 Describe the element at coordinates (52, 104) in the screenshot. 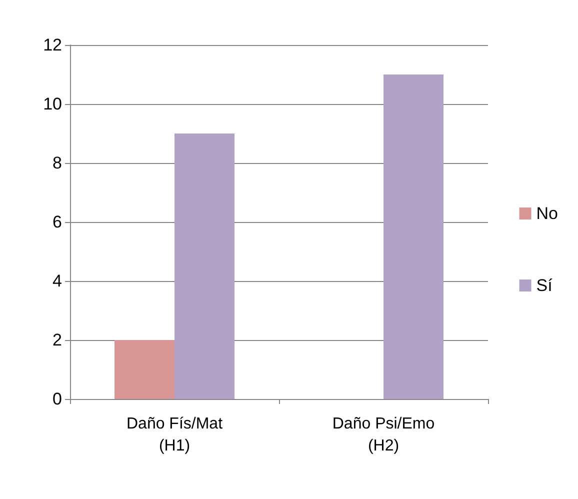

I see `y-tick-label: 10` at that location.